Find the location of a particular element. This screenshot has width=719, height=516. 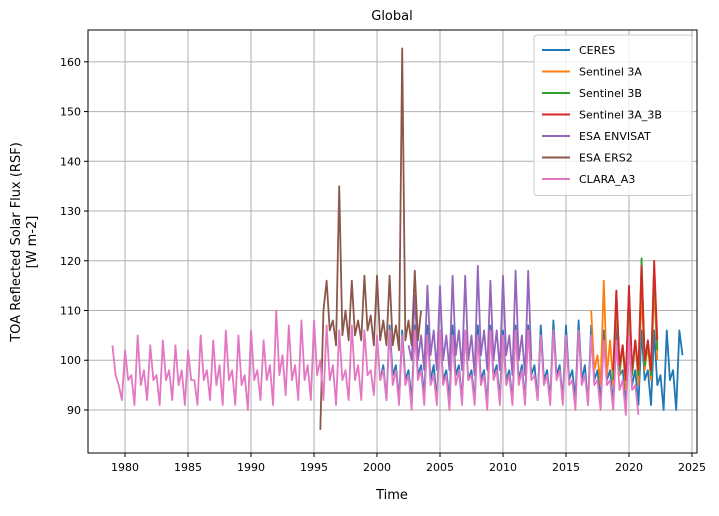

y-tick-label: 120 is located at coordinates (70, 261).